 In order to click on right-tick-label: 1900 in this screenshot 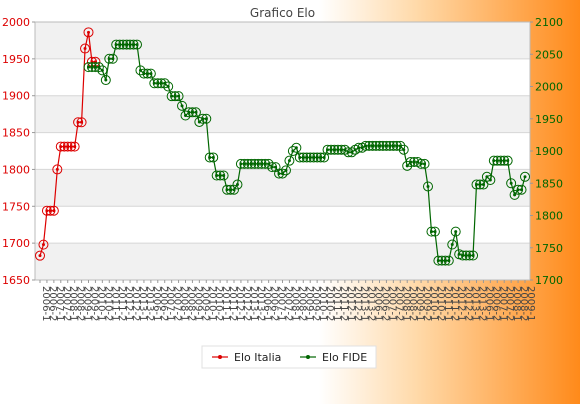, I will do `click(549, 151)`.